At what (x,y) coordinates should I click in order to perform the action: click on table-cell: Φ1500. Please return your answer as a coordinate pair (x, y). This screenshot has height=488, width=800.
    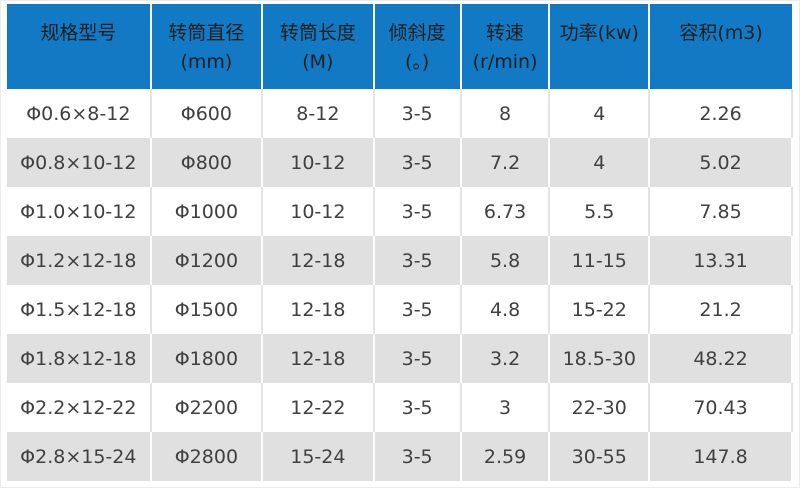
    Looking at the image, I should click on (207, 309).